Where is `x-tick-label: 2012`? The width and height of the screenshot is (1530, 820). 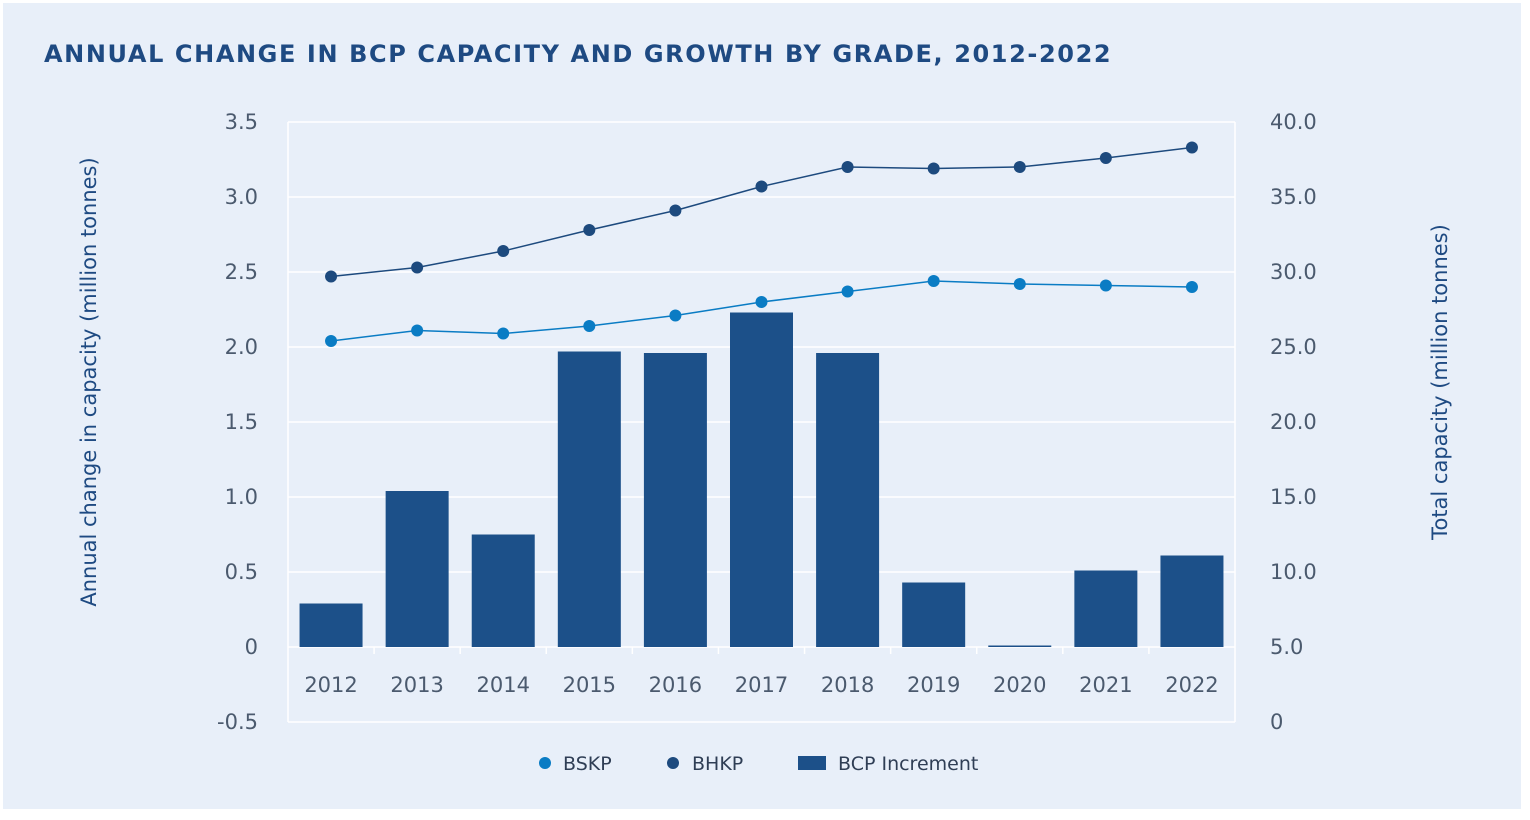
x-tick-label: 2012 is located at coordinates (330, 685).